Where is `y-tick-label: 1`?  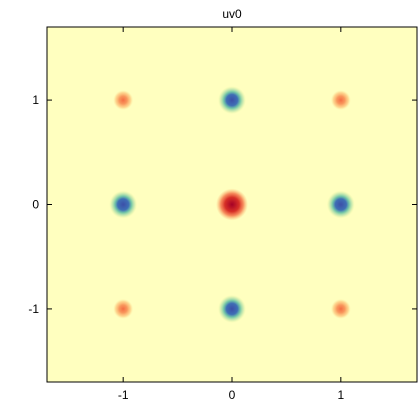
y-tick-label: 1 is located at coordinates (35, 100).